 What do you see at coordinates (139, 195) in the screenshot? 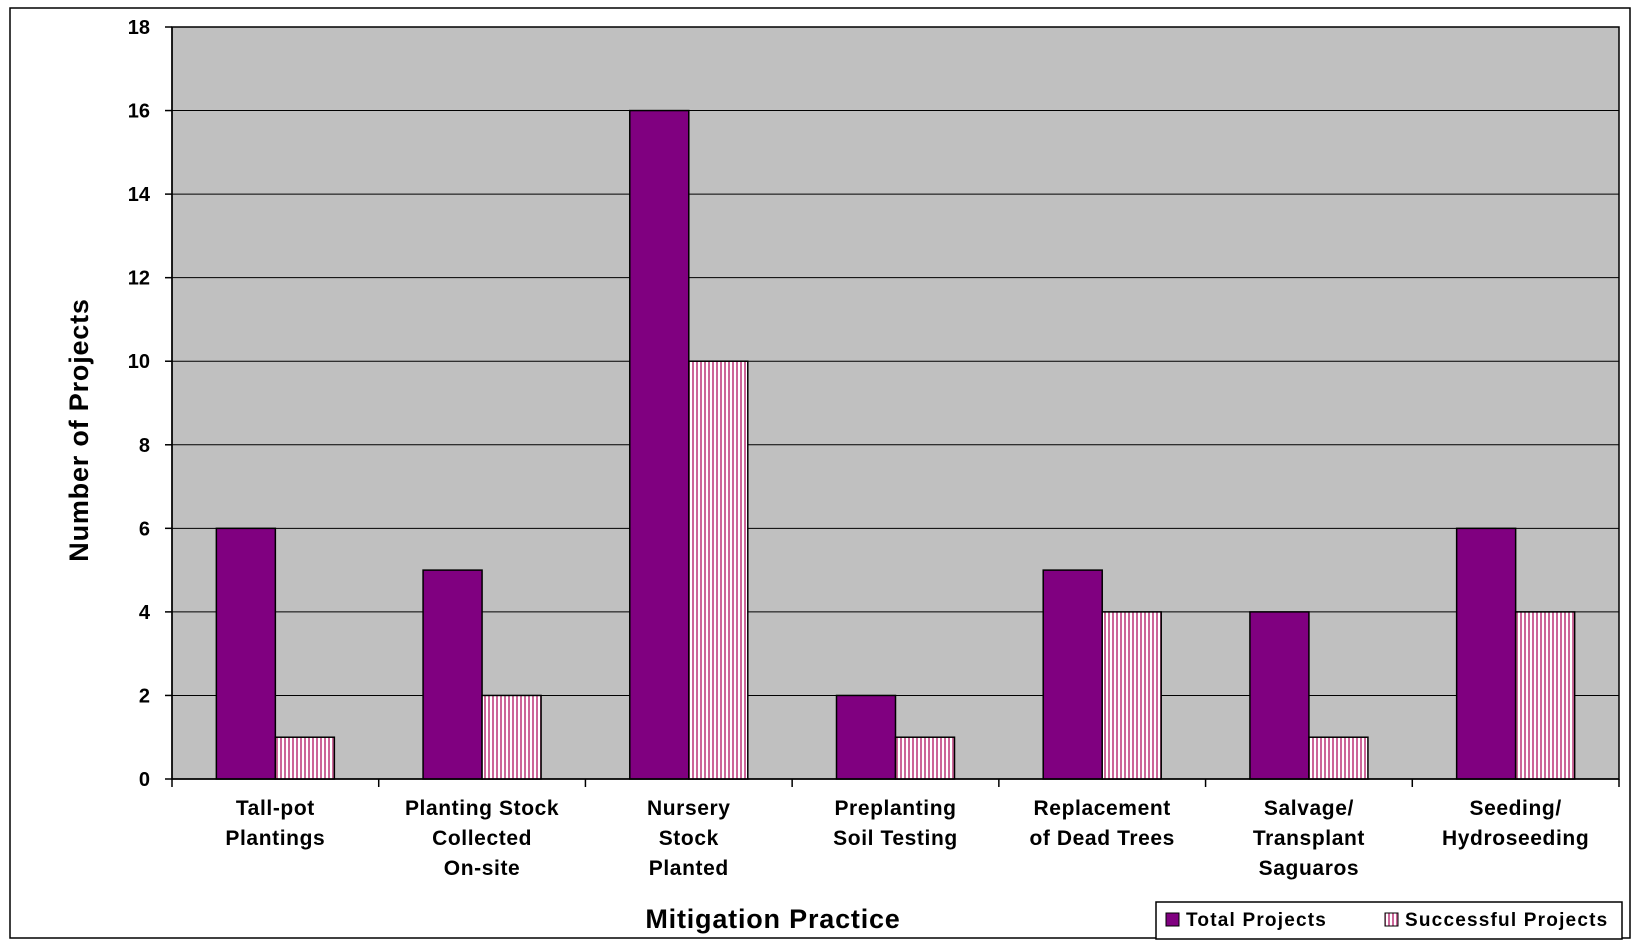
I see `y-tick-label: 14` at bounding box center [139, 195].